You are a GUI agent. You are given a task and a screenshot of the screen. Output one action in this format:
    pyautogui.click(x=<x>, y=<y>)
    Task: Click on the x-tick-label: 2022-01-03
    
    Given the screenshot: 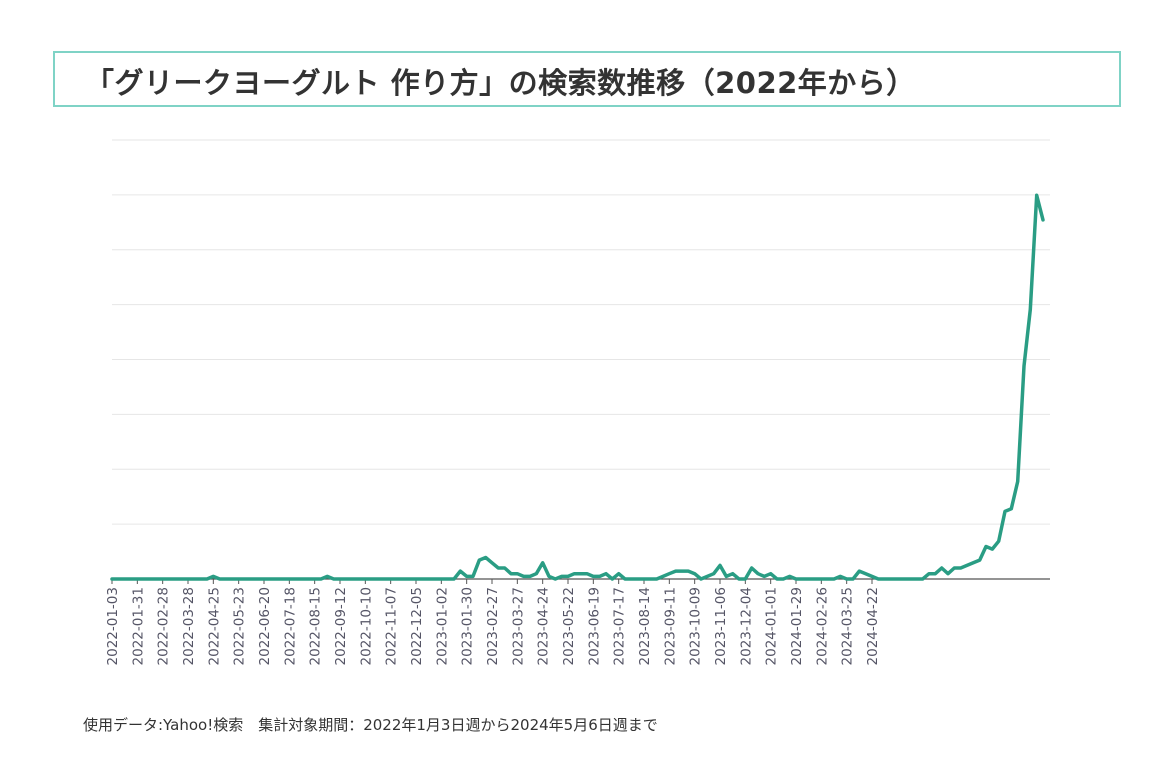 What is the action you would take?
    pyautogui.click(x=113, y=626)
    